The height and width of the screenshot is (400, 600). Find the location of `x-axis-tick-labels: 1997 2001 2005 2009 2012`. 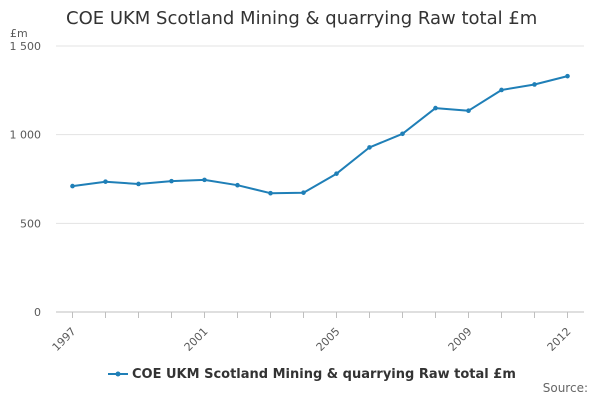

x-axis-tick-labels: 1997 2001 2005 2009 2012 is located at coordinates (312, 339).